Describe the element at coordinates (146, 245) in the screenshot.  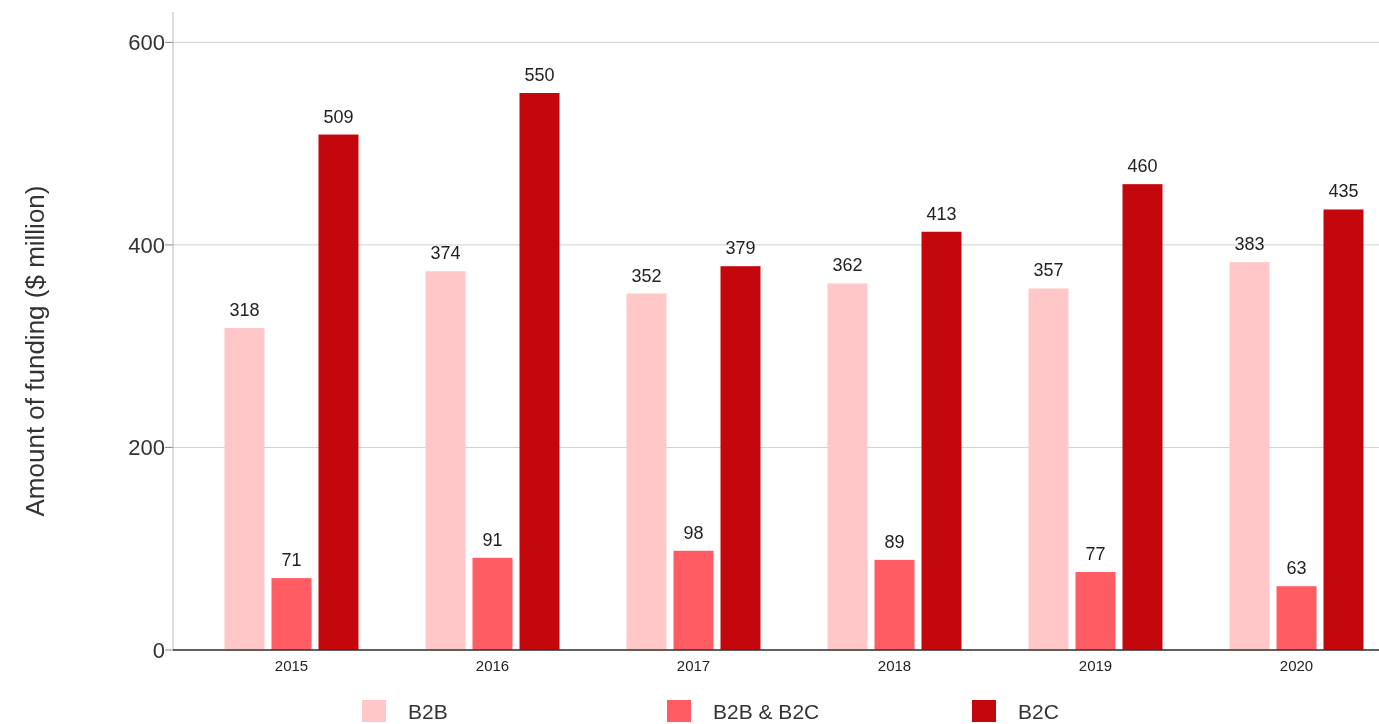
I see `y-tick-label: 400` at that location.